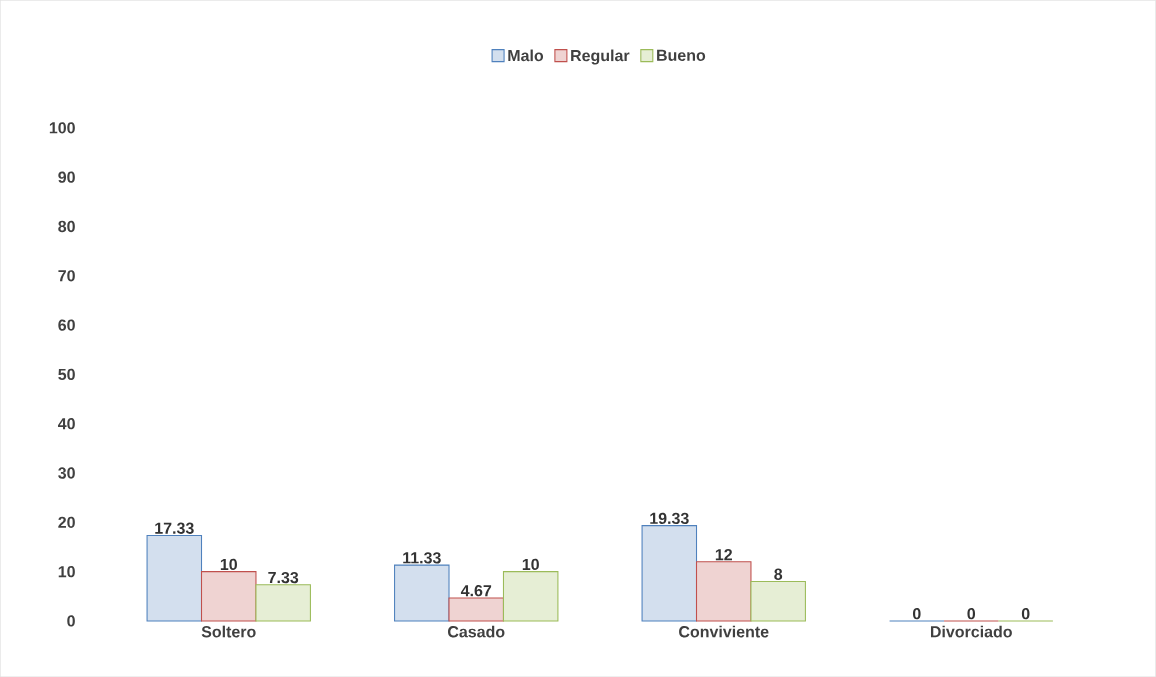 This screenshot has height=677, width=1156. What do you see at coordinates (228, 631) in the screenshot?
I see `x-tick-label: Soltero` at bounding box center [228, 631].